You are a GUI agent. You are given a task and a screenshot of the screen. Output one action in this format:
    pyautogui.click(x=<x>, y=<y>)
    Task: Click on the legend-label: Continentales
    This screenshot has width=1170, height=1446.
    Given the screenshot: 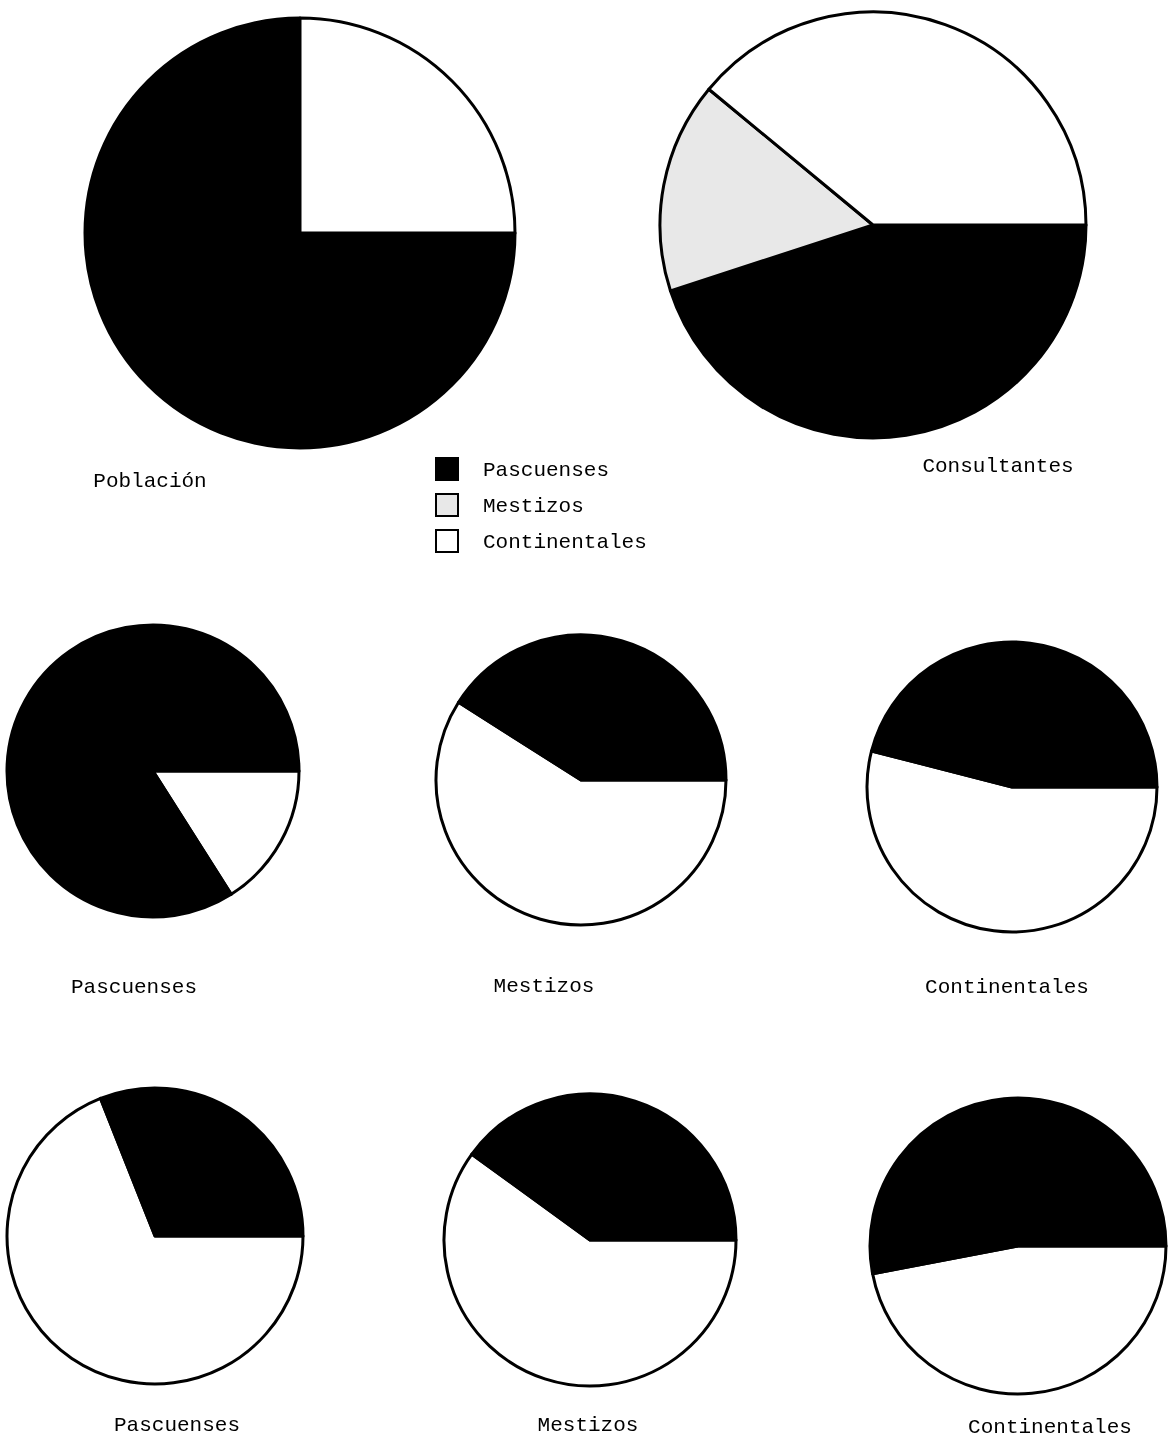 What is the action you would take?
    pyautogui.click(x=565, y=542)
    